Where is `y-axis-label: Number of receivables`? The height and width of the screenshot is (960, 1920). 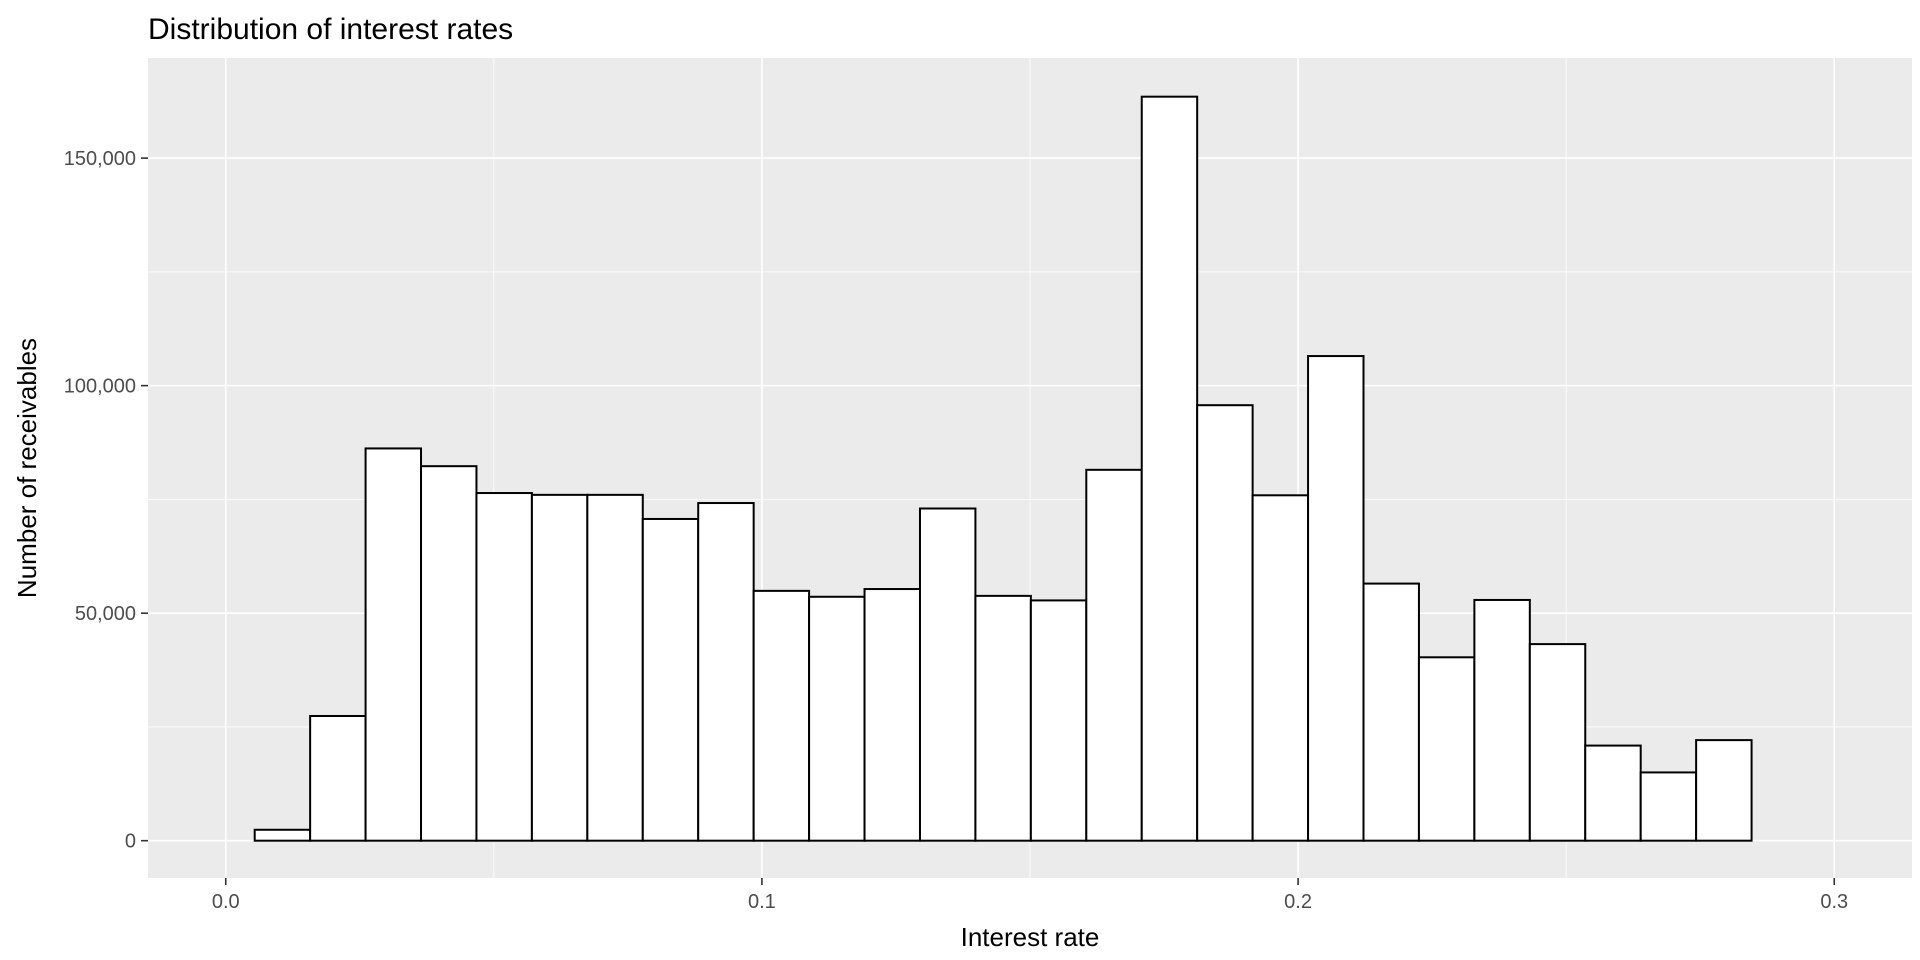
y-axis-label: Number of receivables is located at coordinates (27, 468).